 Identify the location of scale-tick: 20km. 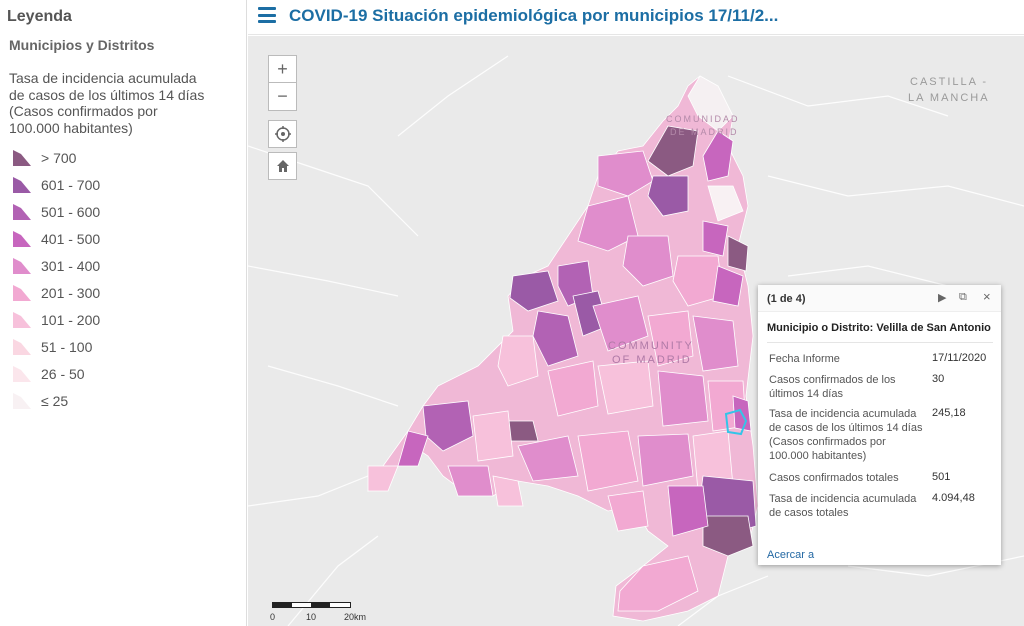
(355, 617).